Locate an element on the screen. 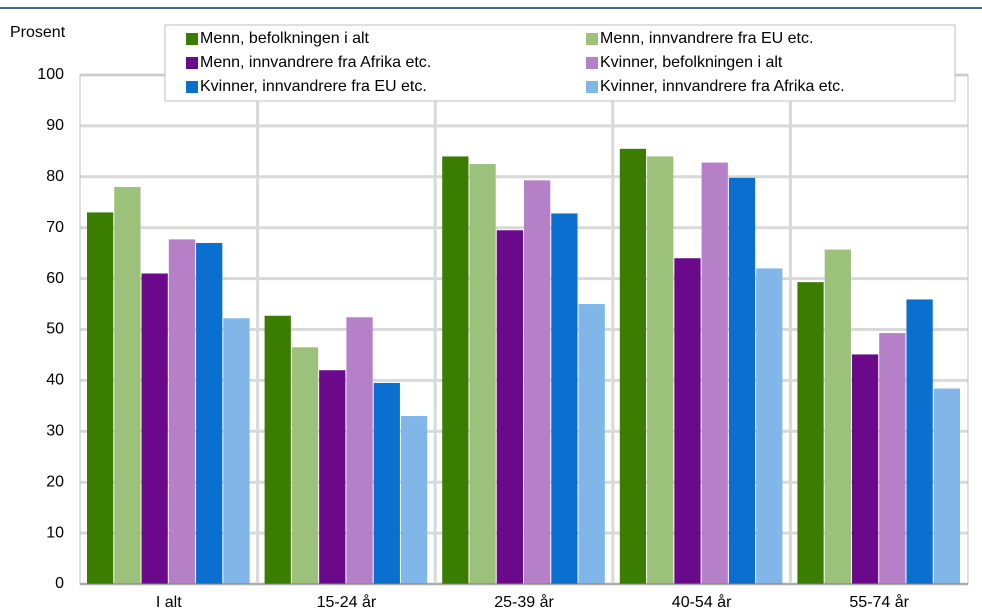  y-axis-label: Prosent is located at coordinates (38, 32).